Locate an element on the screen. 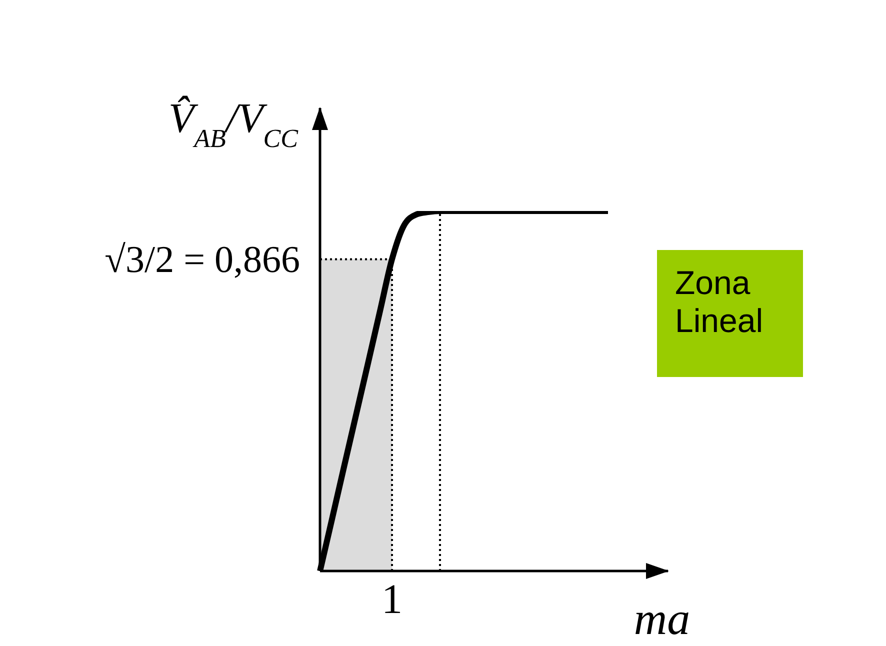 The height and width of the screenshot is (646, 886). text: 1 is located at coordinates (392, 600).